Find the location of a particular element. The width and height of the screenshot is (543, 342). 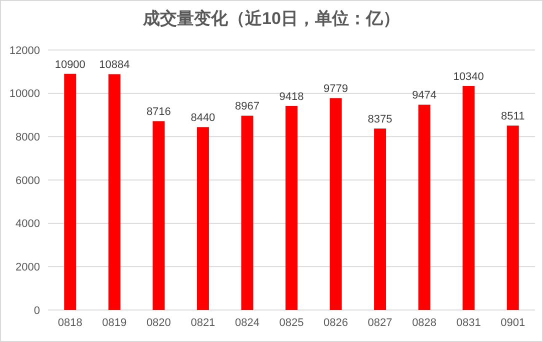

y-tick-label: 0 is located at coordinates (37, 310).